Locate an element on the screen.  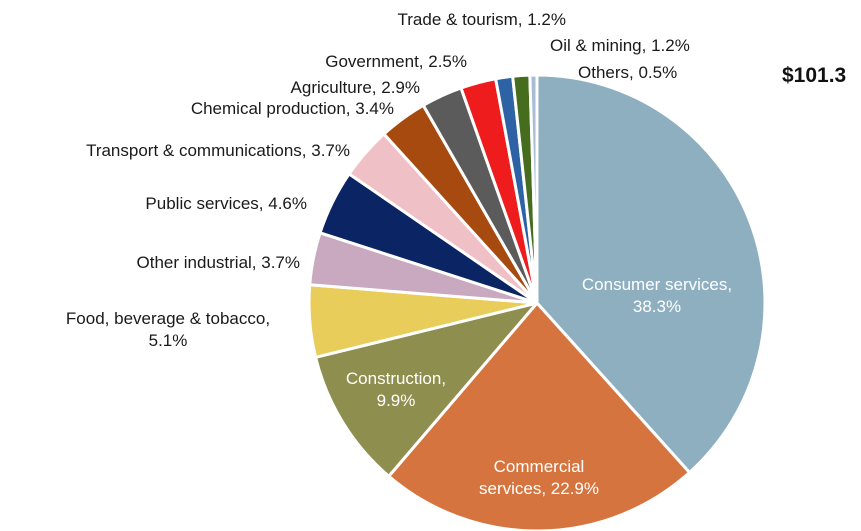
slice-label-trade-tourism: Trade & tourism, 1.2% is located at coordinates (482, 19).